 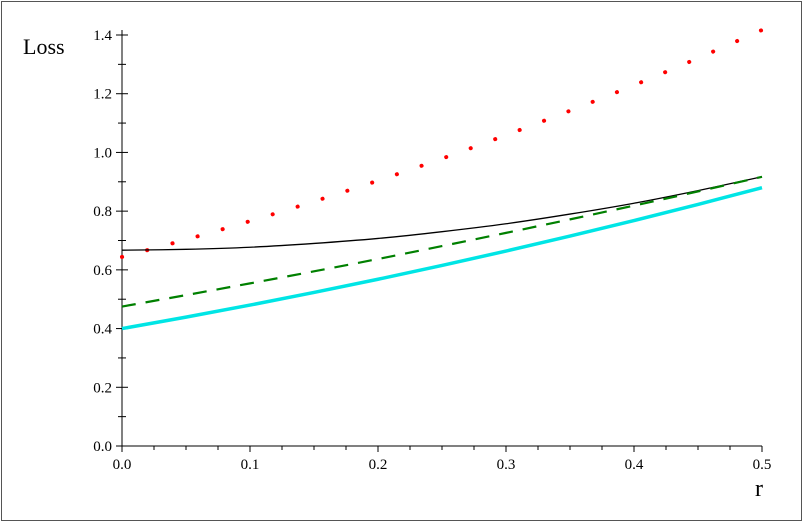 I want to click on x-tick-label: 0.0, so click(x=122, y=465).